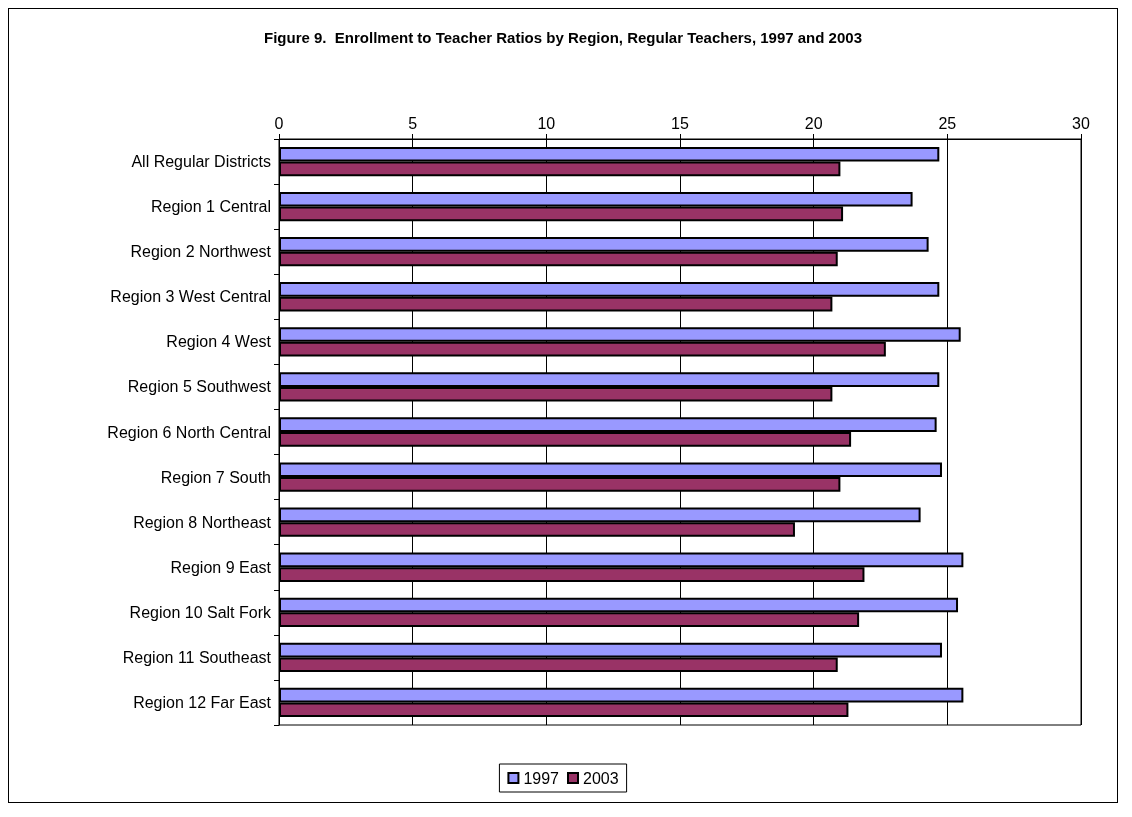 The width and height of the screenshot is (1132, 817). I want to click on y-tick-label: Region 2 Northwest, so click(201, 252).